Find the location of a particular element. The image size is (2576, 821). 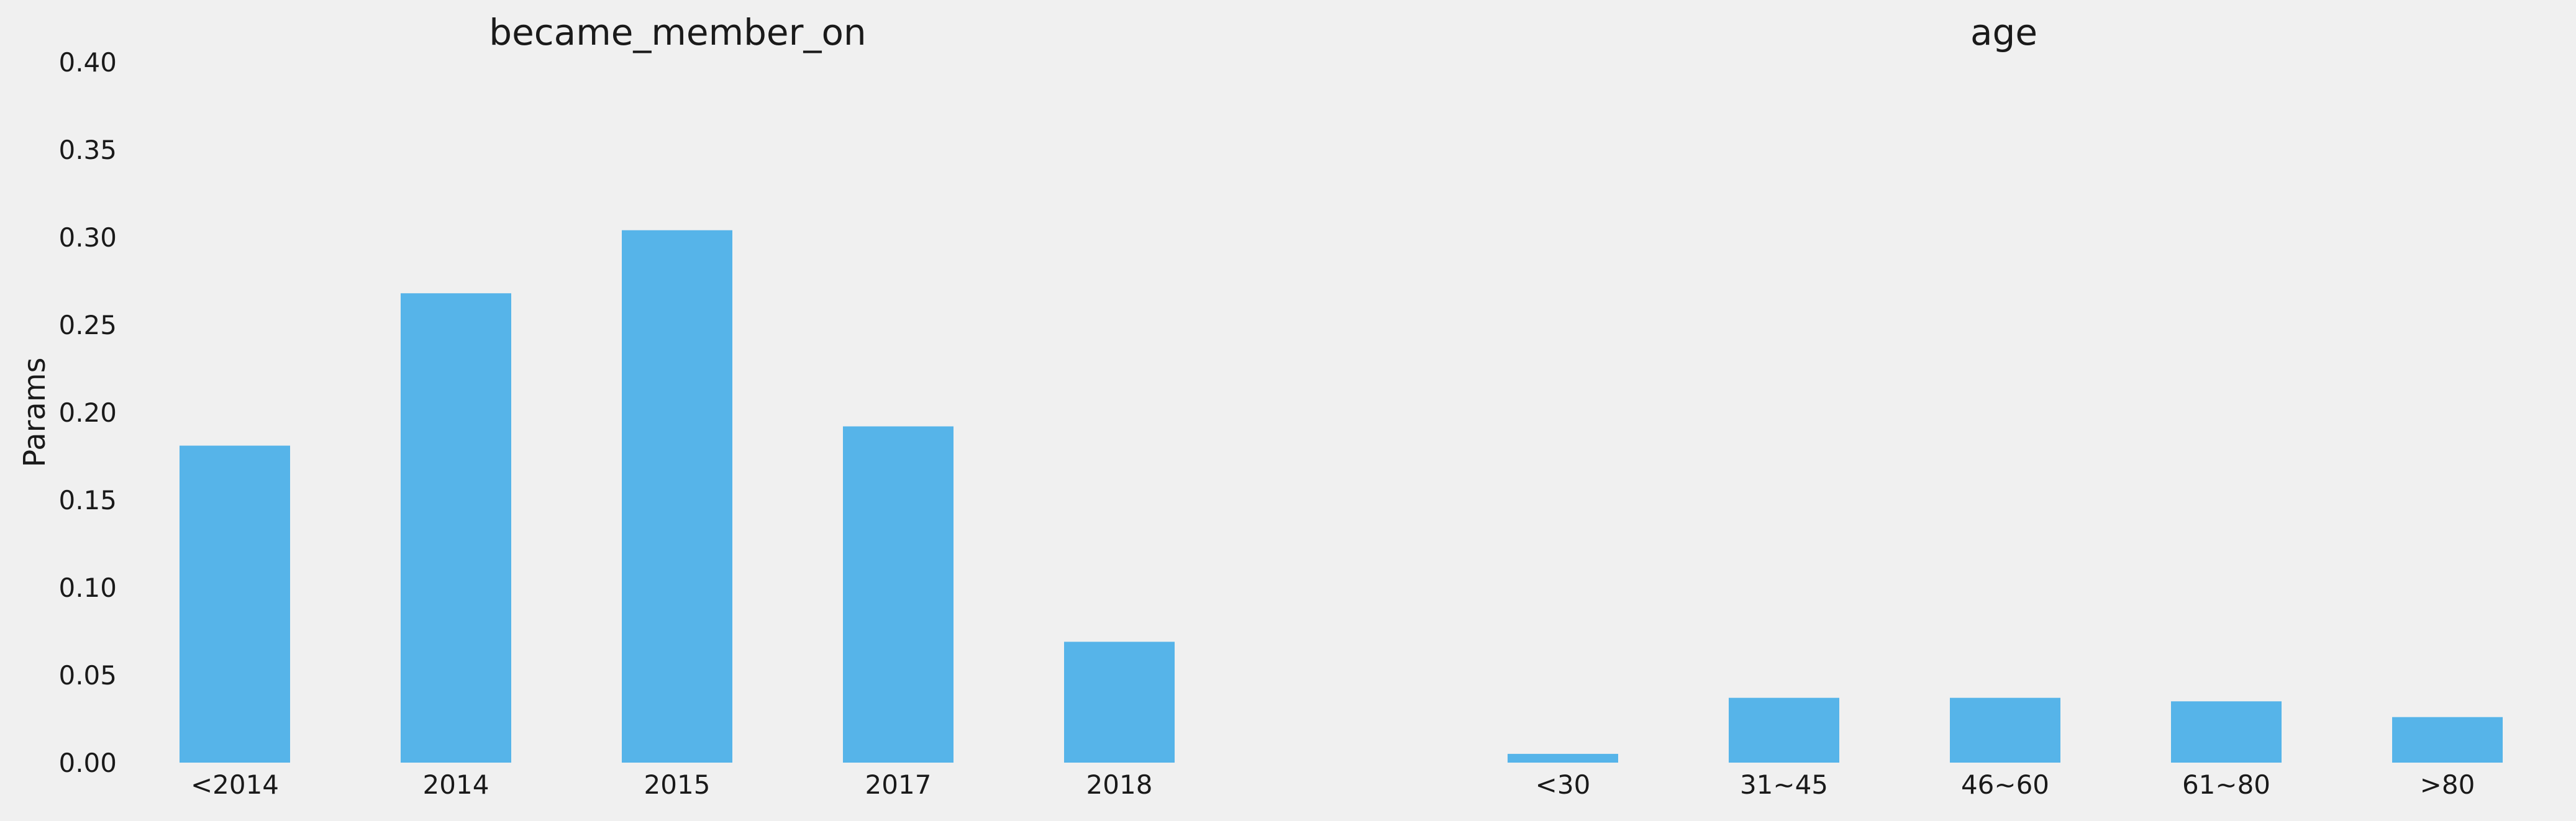

y-tick-label: 0.10 is located at coordinates (87, 588).